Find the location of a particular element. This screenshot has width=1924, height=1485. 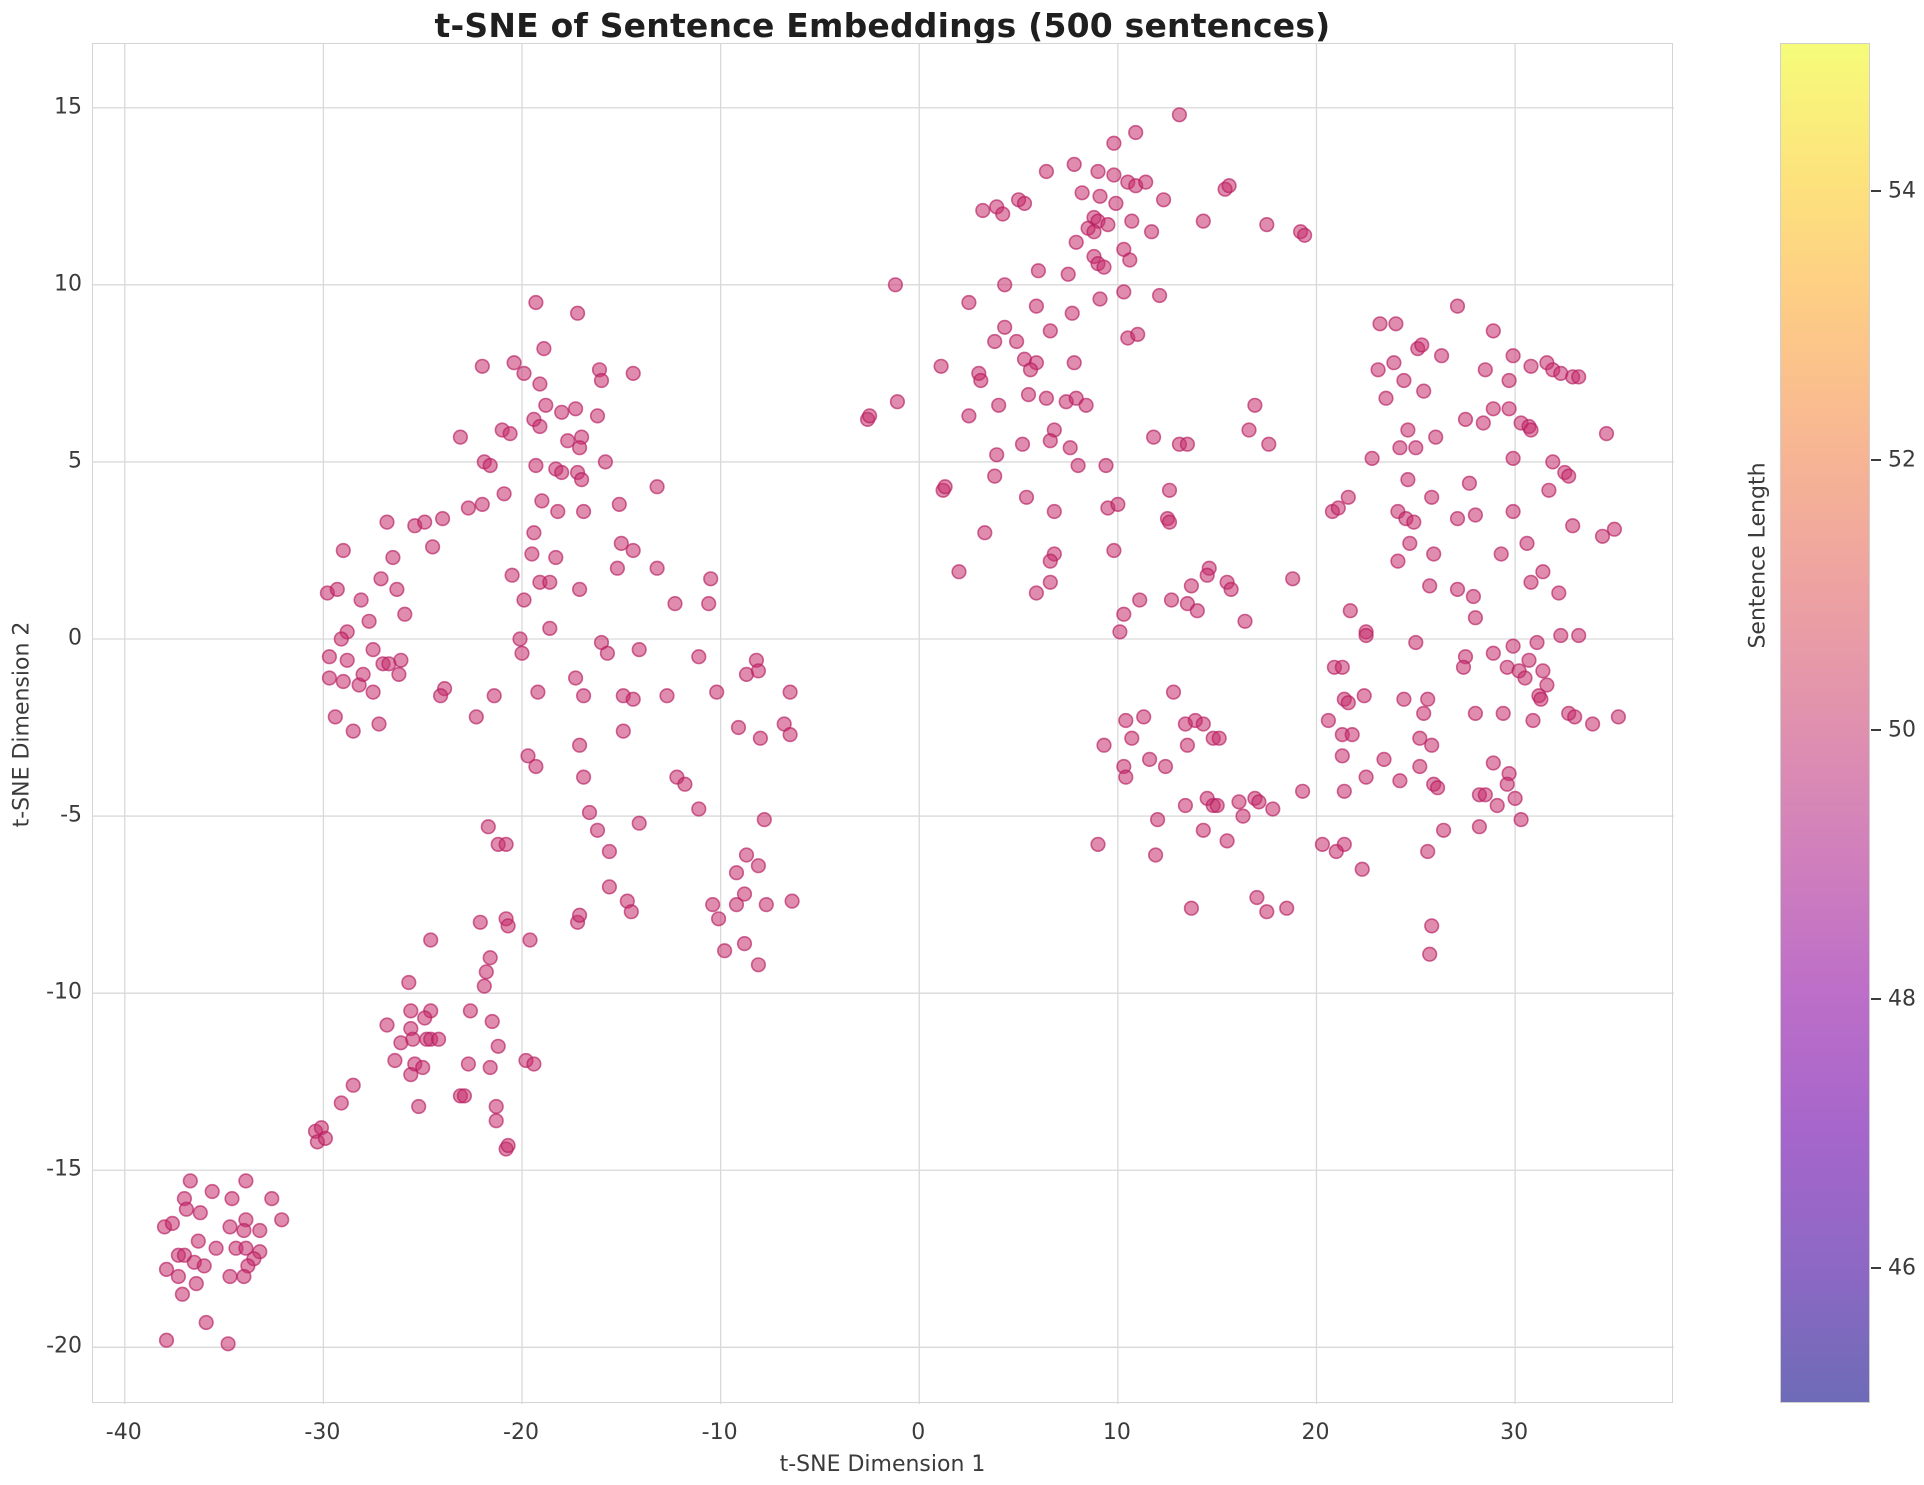

y-tick-label: 10 is located at coordinates (68, 284).